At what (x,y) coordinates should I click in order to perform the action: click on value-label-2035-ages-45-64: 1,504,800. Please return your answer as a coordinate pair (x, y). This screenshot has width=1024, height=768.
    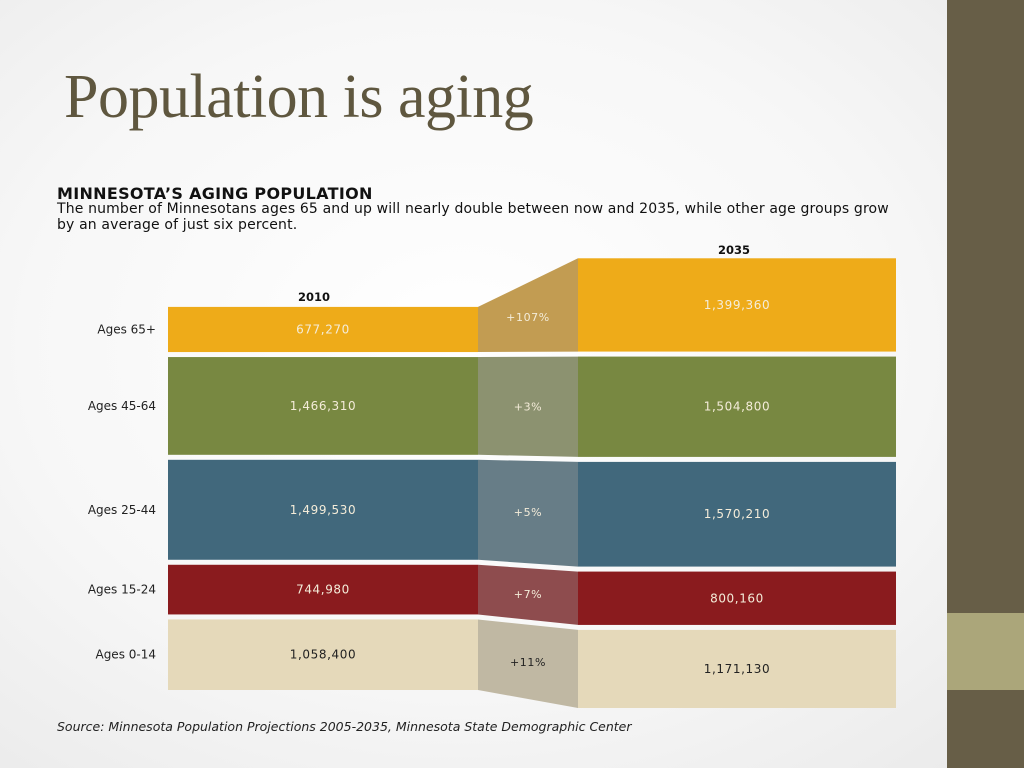
    Looking at the image, I should click on (737, 407).